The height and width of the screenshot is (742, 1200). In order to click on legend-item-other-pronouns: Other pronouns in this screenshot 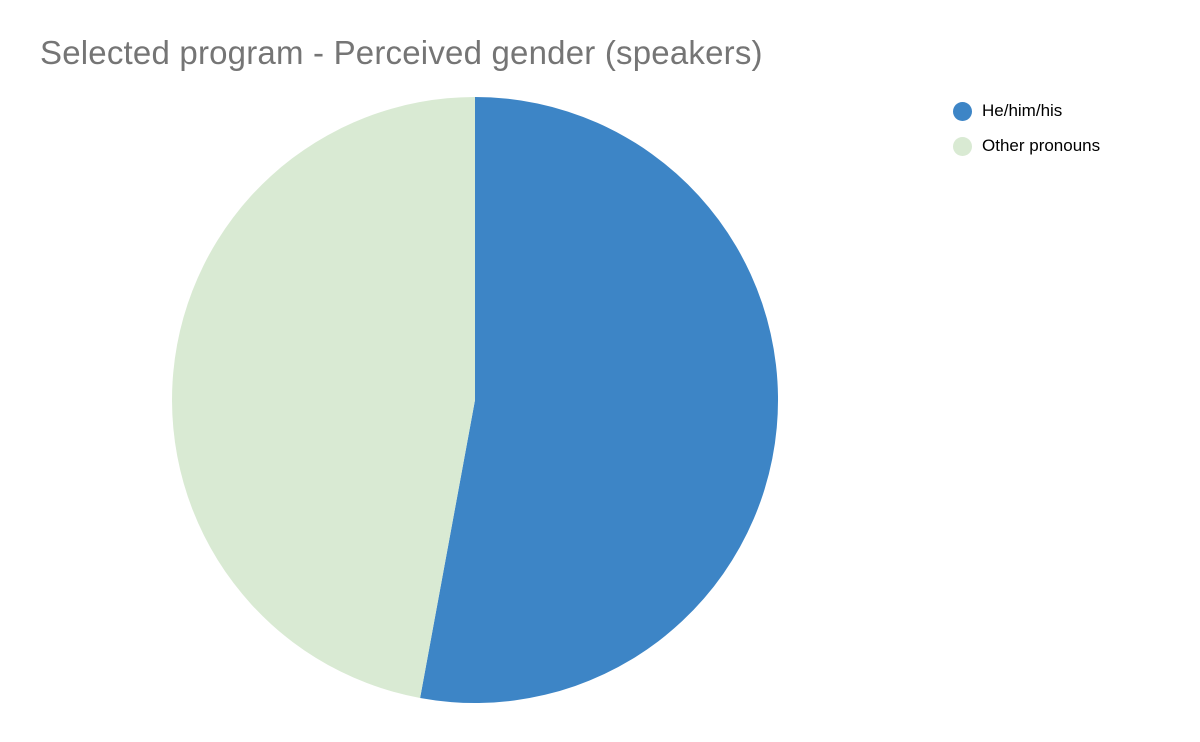, I will do `click(1026, 146)`.